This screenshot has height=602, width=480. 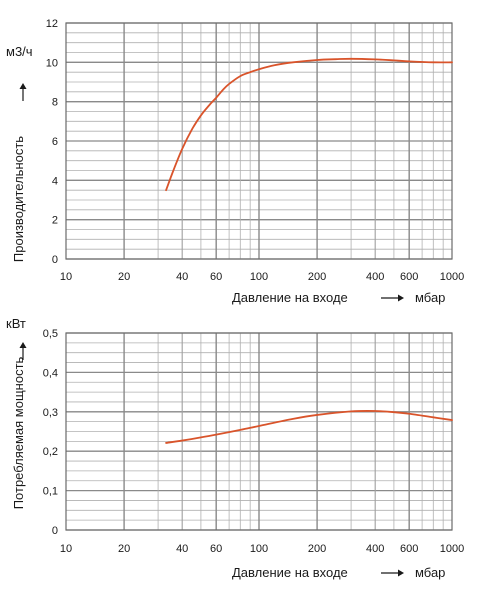 What do you see at coordinates (55, 103) in the screenshot?
I see `y-tick-label: 8` at bounding box center [55, 103].